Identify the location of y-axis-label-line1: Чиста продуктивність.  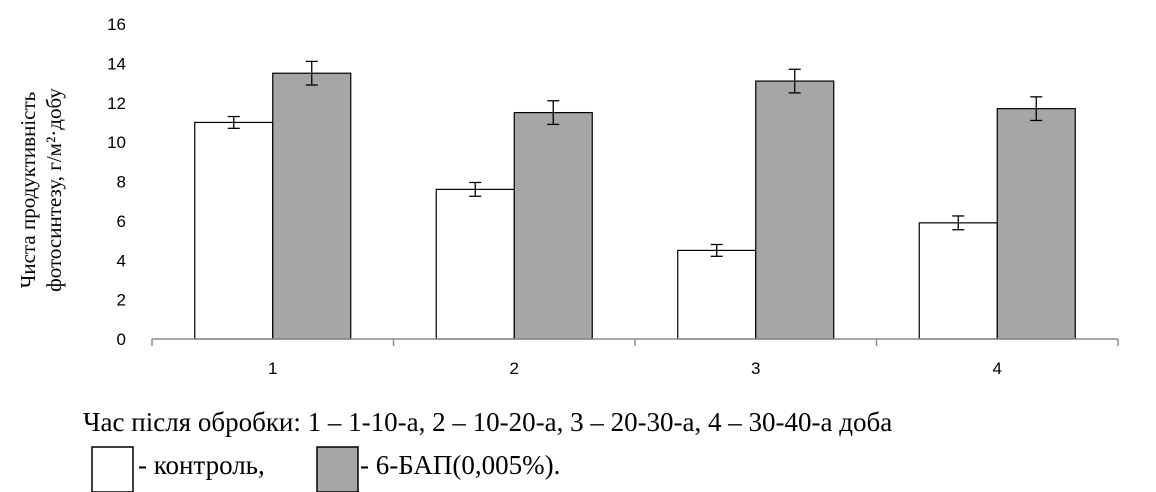
(28, 190).